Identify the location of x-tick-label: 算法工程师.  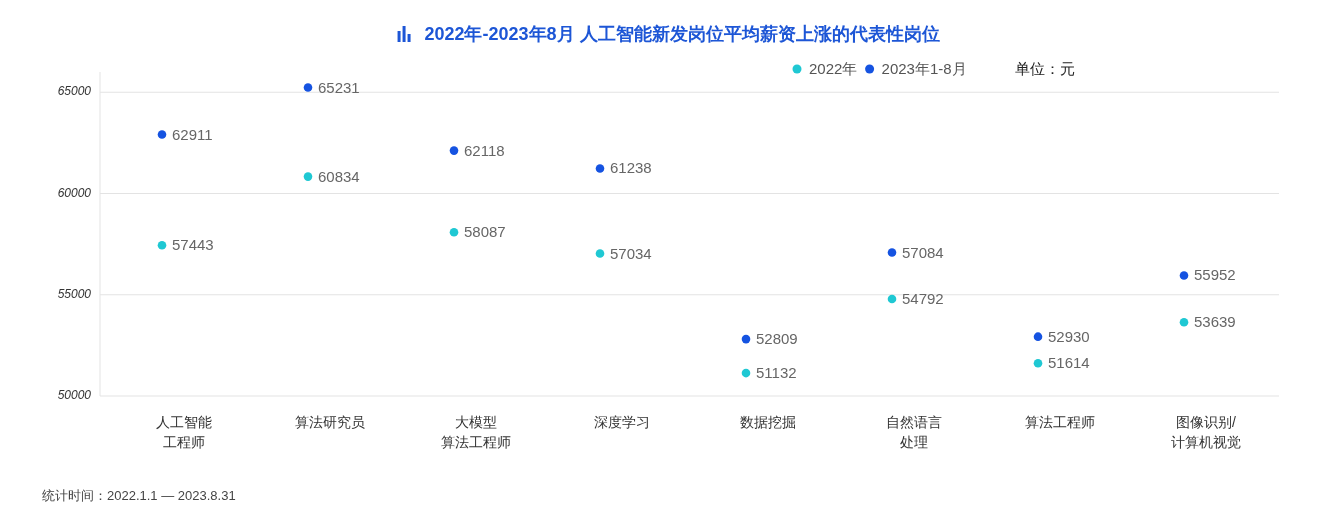
(1060, 421).